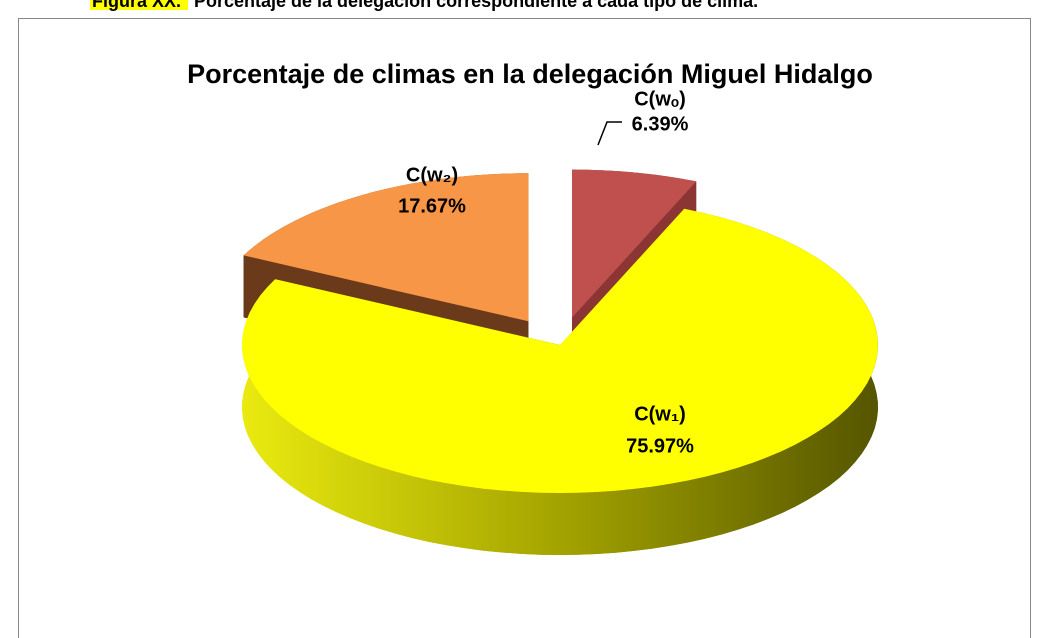 The image size is (1043, 638). What do you see at coordinates (432, 175) in the screenshot?
I see `slice-label: C(w₂)` at bounding box center [432, 175].